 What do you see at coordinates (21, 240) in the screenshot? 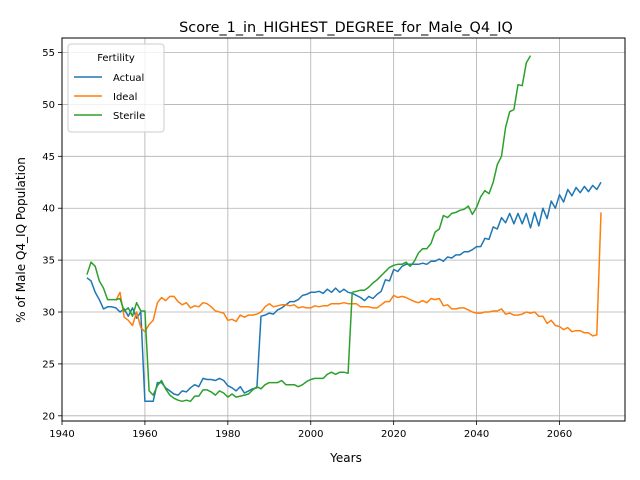
I see `y-axis-label: % of Male Q4_IQ Population` at bounding box center [21, 240].